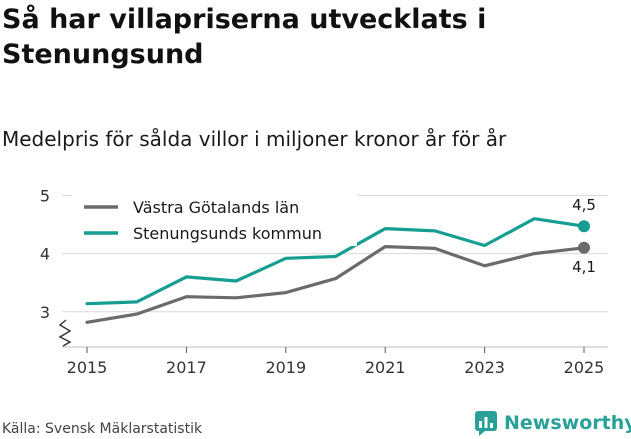 The height and width of the screenshot is (439, 631). I want to click on end-value-label: 4,1, so click(584, 267).